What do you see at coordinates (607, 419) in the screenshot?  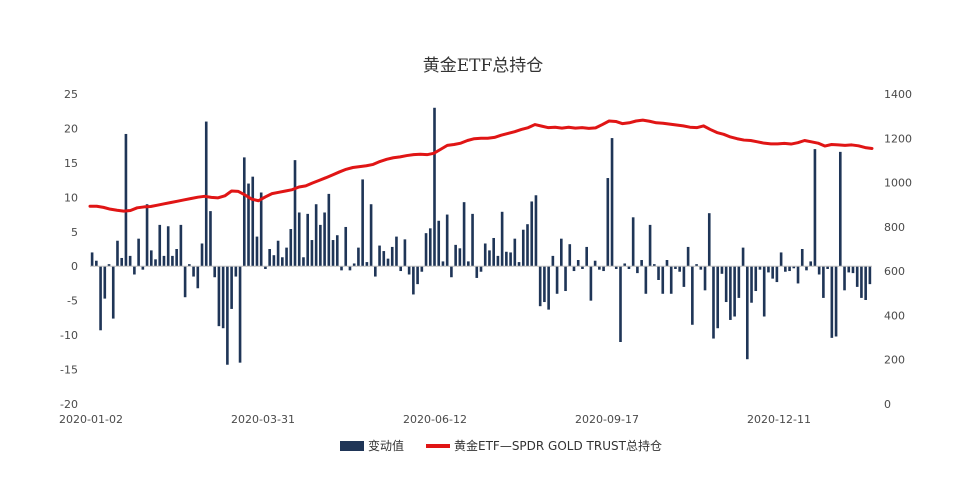 I see `x-tick-label: 2020-09-17` at bounding box center [607, 419].